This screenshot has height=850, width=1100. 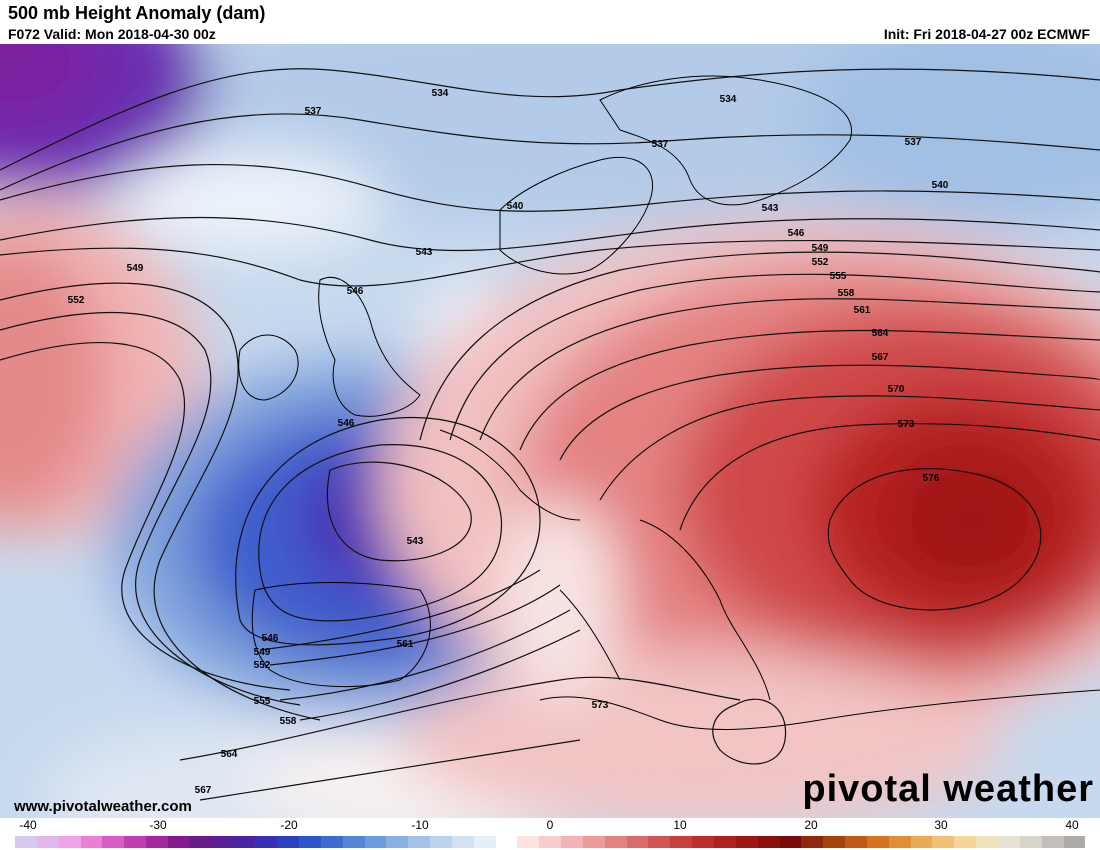 What do you see at coordinates (986, 34) in the screenshot?
I see `init-time: Init: Fri 2018-04-27 00z ECMWF` at bounding box center [986, 34].